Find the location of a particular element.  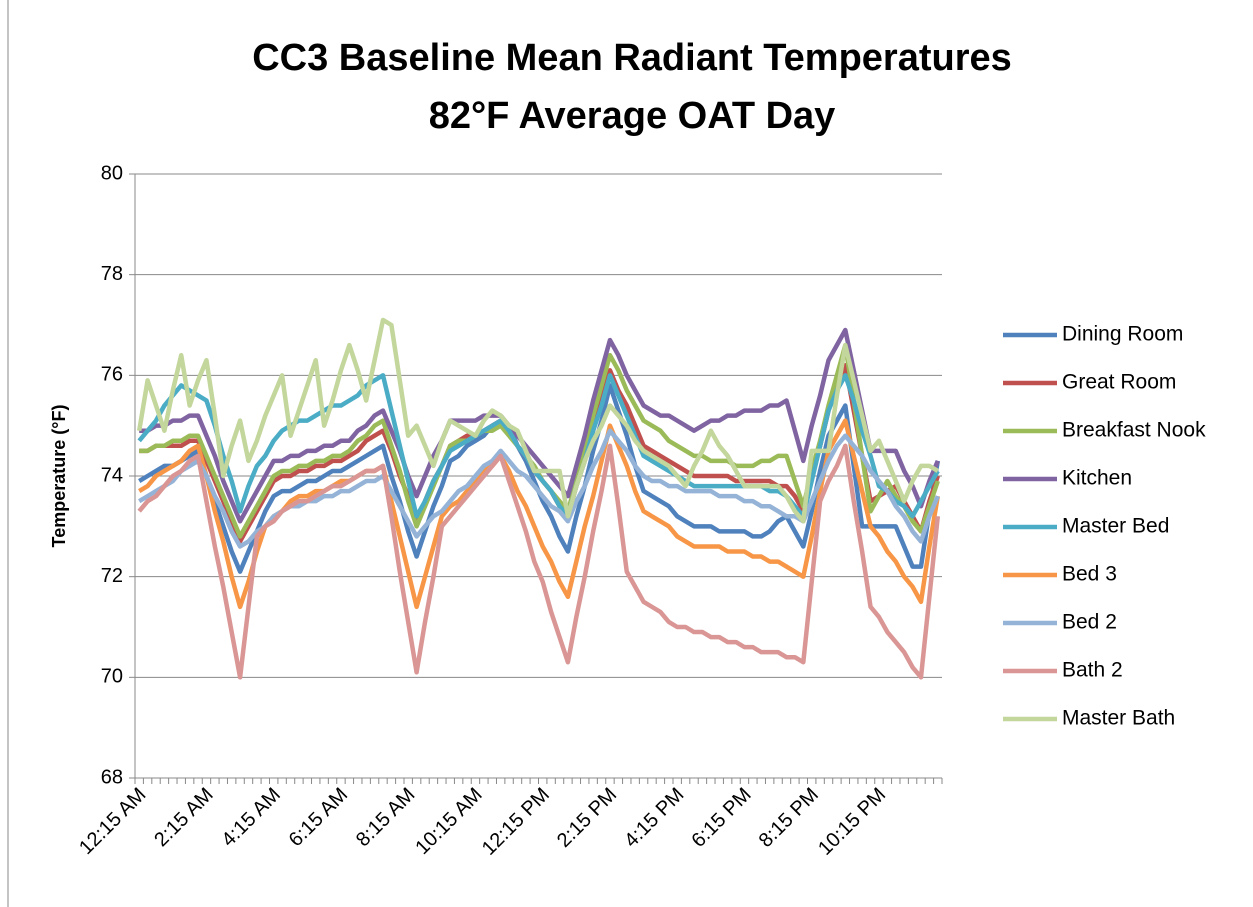

legend-label: Bed 3 is located at coordinates (1089, 574).